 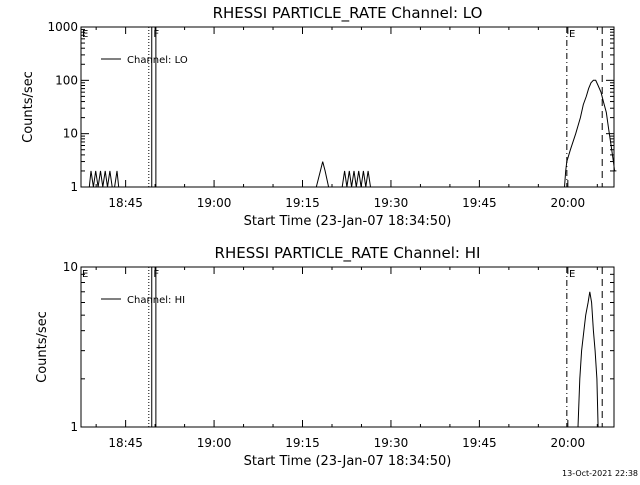 What do you see at coordinates (348, 13) in the screenshot?
I see `chart-title: RHESSI PARTICLE_RATE Channel: LO` at bounding box center [348, 13].